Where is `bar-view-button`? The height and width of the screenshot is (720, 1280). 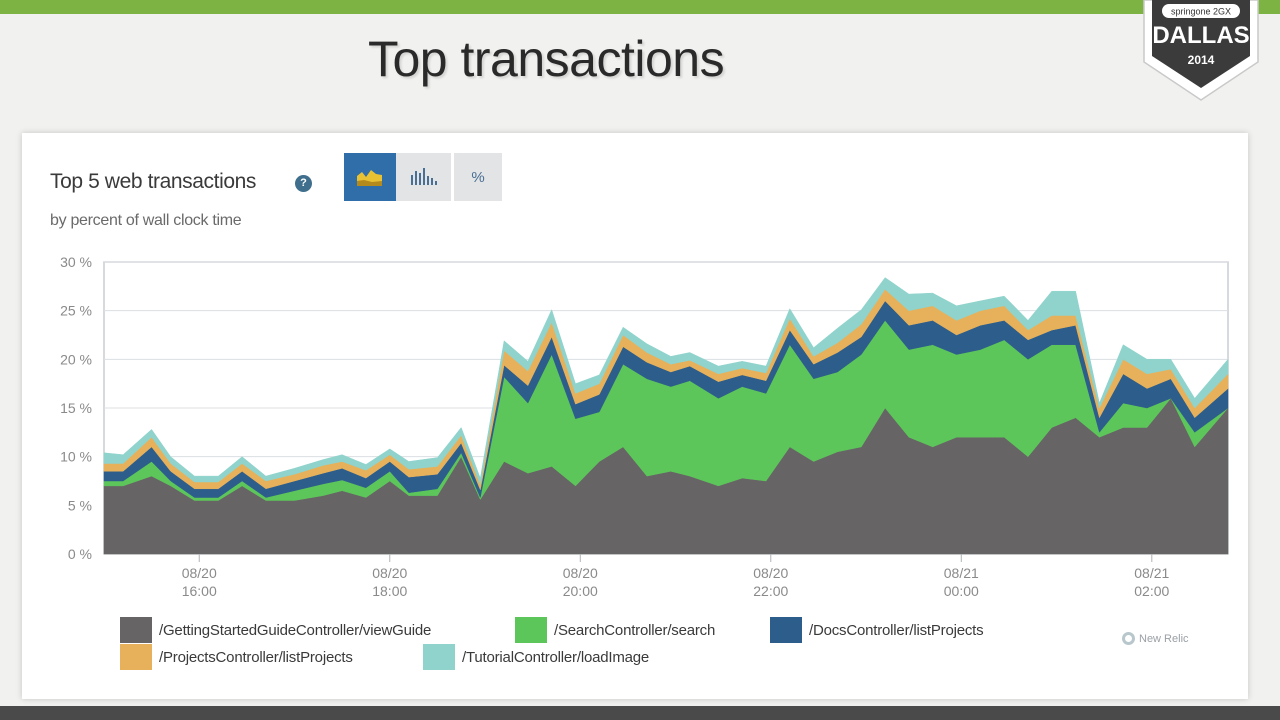 bar-view-button is located at coordinates (423, 177).